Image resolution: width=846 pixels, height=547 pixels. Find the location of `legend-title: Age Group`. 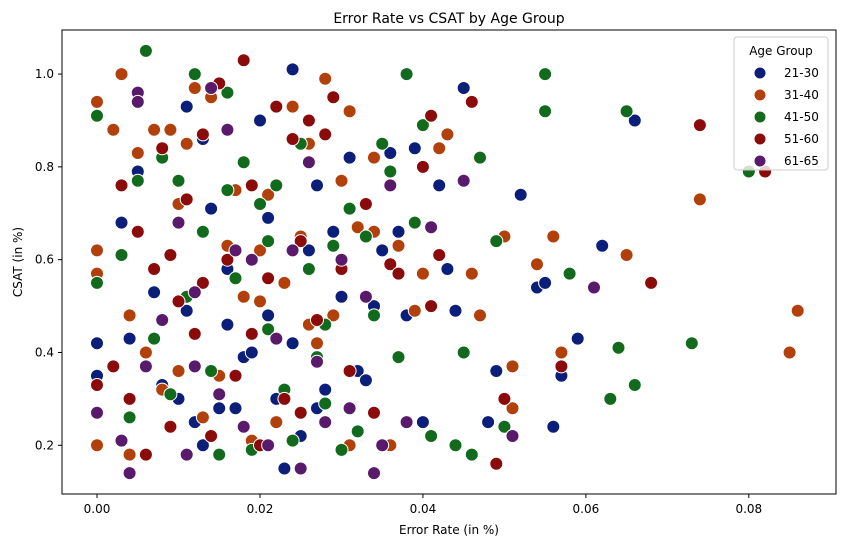

legend-title: Age Group is located at coordinates (781, 51).